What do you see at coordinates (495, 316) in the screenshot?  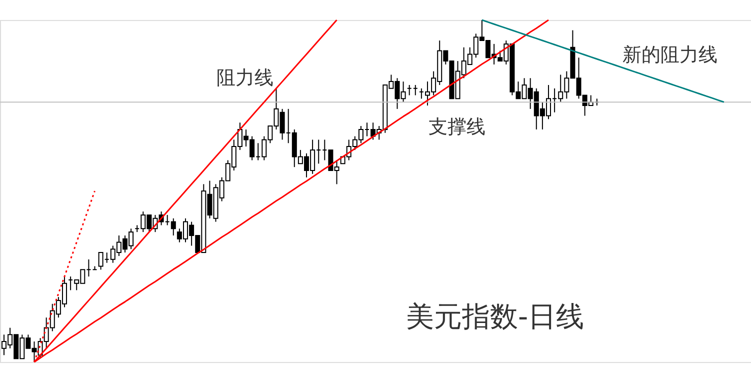 I see `annotation: 美元指数-日线` at bounding box center [495, 316].